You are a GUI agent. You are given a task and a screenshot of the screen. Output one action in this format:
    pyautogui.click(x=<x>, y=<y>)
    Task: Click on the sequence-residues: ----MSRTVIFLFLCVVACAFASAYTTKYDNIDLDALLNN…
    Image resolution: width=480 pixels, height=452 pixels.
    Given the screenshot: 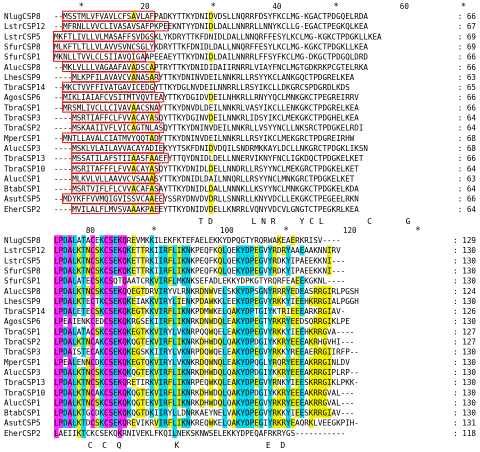 What is the action you would take?
    pyautogui.click(x=206, y=189)
    